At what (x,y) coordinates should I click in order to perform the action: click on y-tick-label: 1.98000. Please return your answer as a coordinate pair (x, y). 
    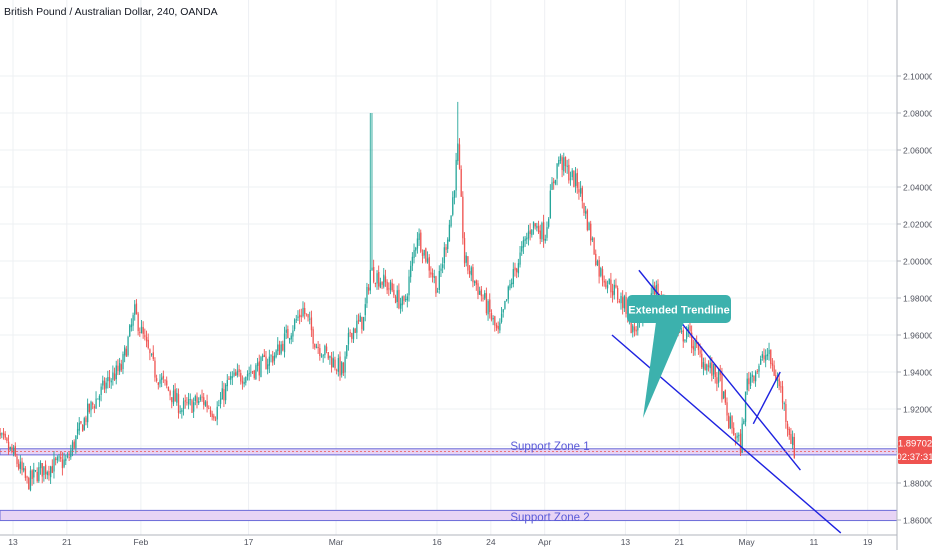
    Looking at the image, I should click on (917, 299).